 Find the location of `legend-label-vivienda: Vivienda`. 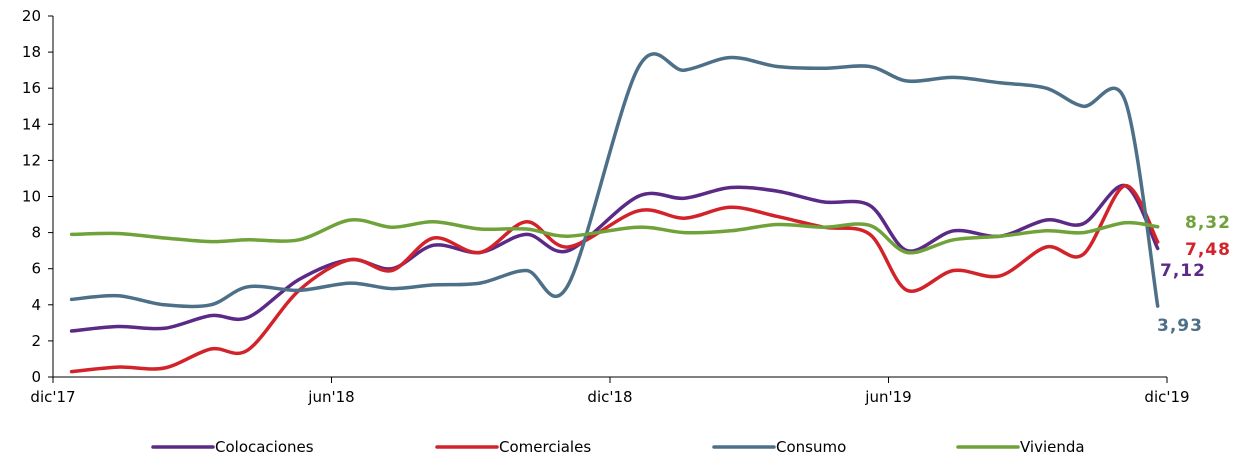

legend-label-vivienda: Vivienda is located at coordinates (1052, 447).